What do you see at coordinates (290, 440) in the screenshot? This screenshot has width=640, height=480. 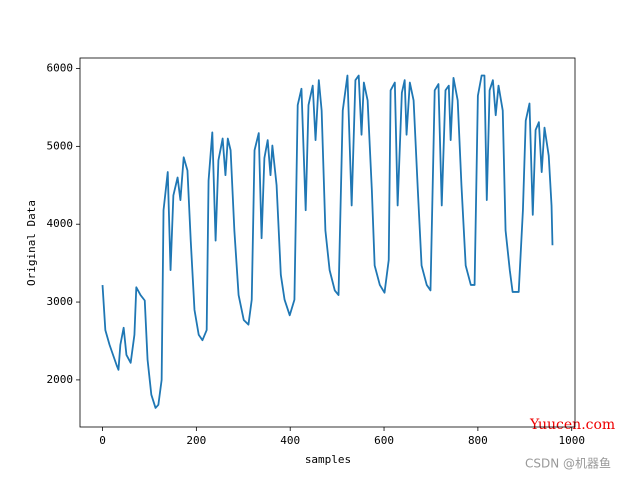 I see `x-tick-label: 400` at bounding box center [290, 440].